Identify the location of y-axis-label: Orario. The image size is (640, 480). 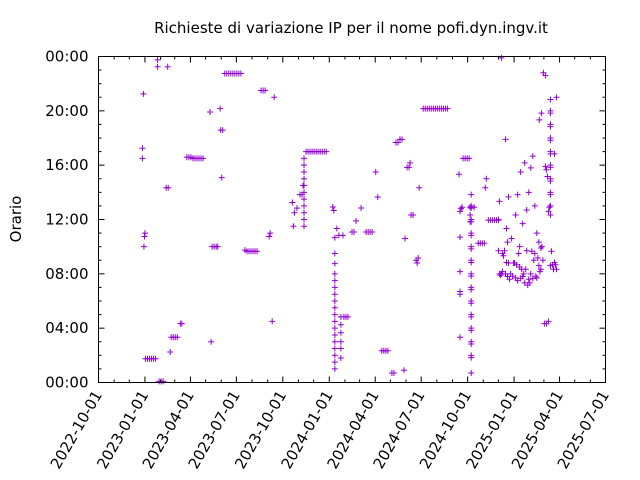
(16, 219).